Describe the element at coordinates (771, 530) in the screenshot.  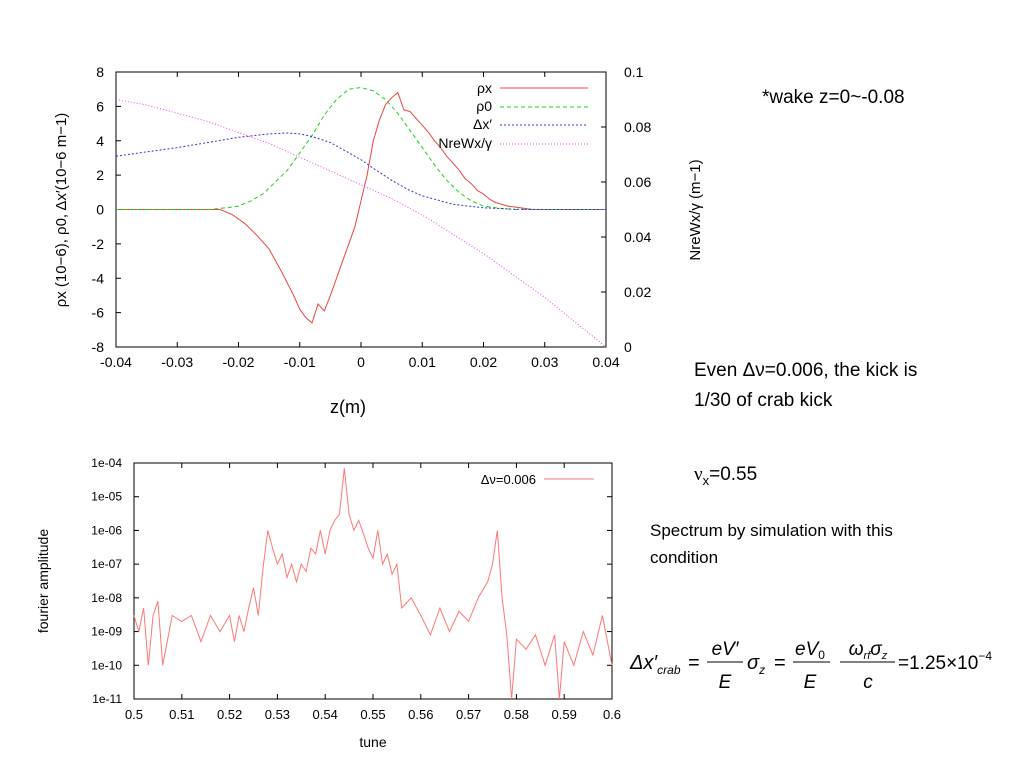
I see `spectrum-note-line1: Spectrum by simulation with this` at that location.